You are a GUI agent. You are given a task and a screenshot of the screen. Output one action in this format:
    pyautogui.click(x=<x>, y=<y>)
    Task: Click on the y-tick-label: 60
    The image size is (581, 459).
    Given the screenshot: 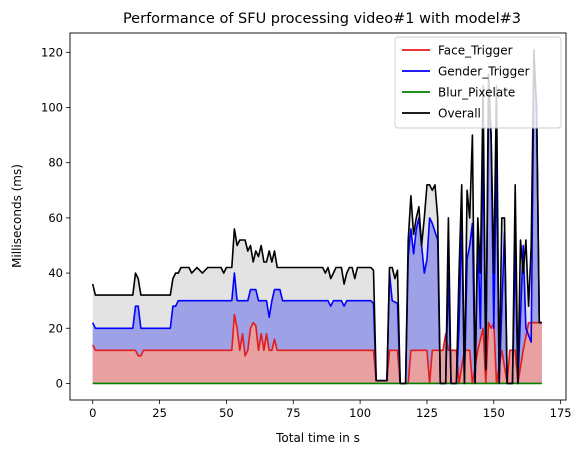 What is the action you would take?
    pyautogui.click(x=55, y=218)
    